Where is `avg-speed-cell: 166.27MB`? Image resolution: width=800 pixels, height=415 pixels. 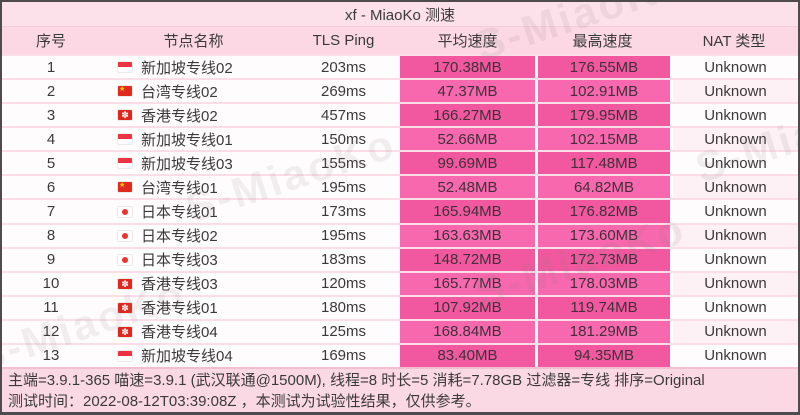 avg-speed-cell: 166.27MB is located at coordinates (467, 115).